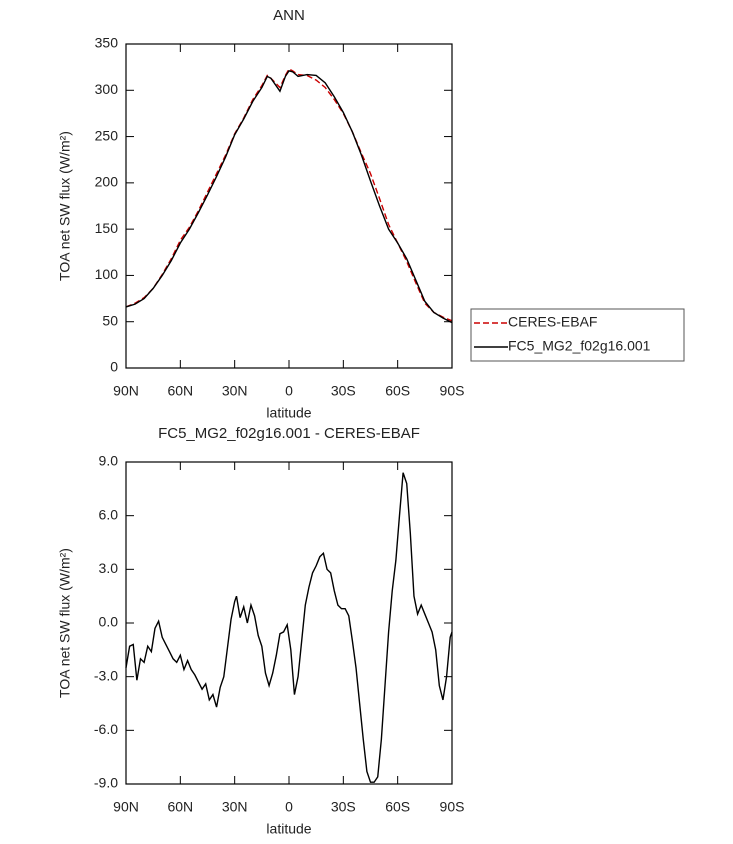  Describe the element at coordinates (107, 182) in the screenshot. I see `y-tick-label: 200` at that location.